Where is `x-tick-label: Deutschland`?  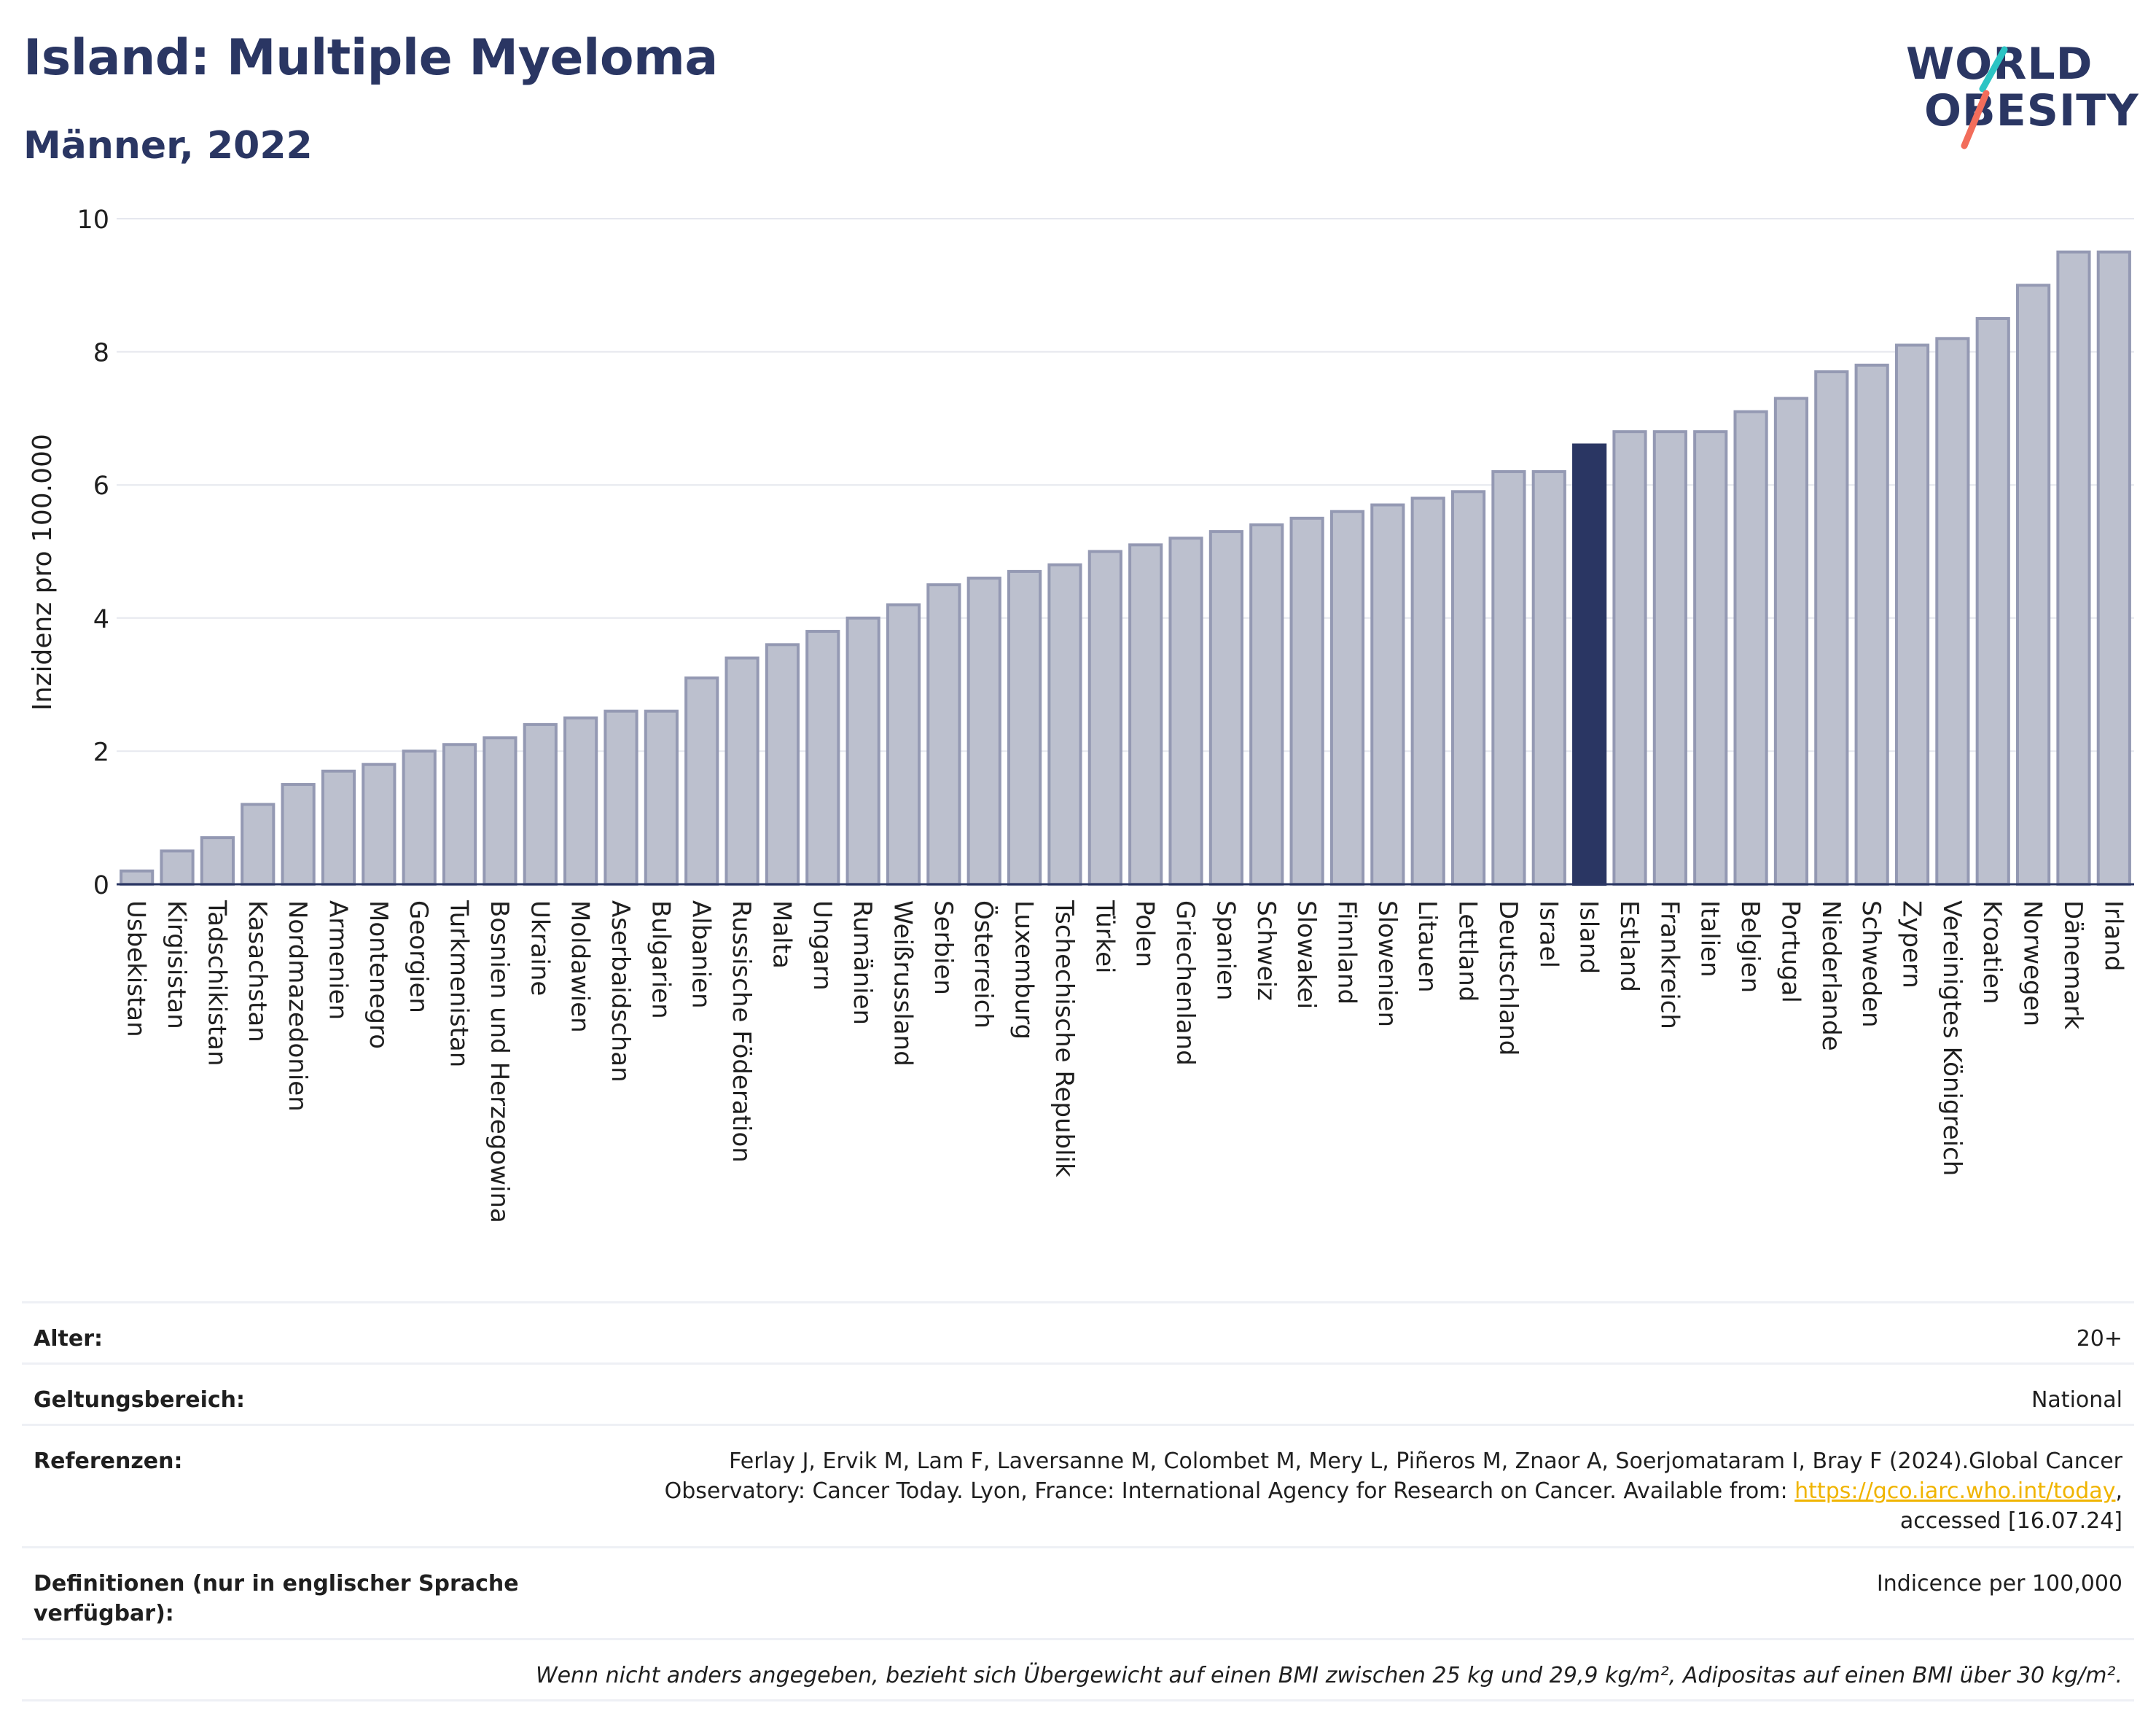
x-tick-label: Deutschland is located at coordinates (1508, 978).